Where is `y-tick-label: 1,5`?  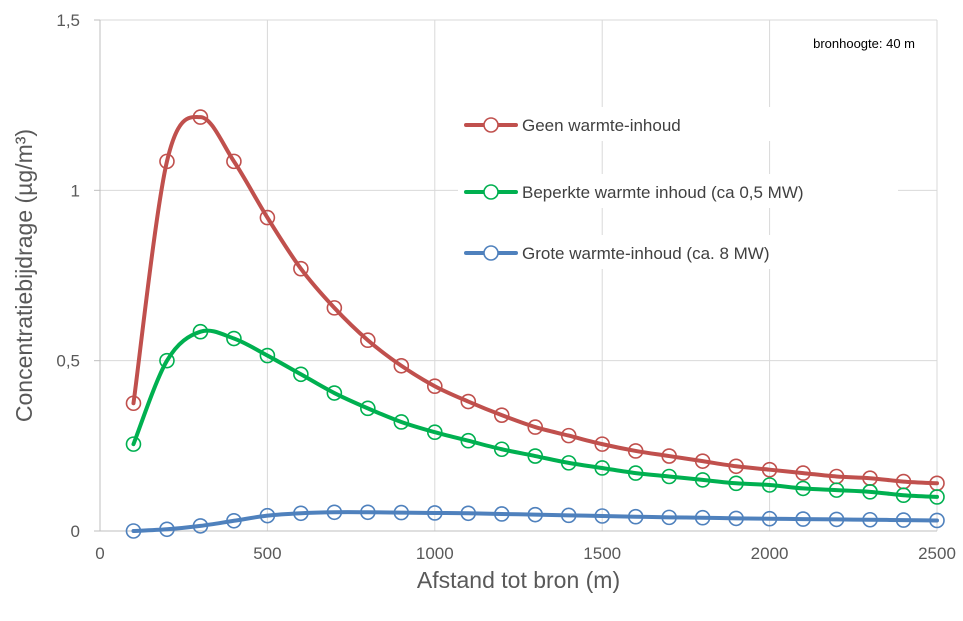 y-tick-label: 1,5 is located at coordinates (68, 20).